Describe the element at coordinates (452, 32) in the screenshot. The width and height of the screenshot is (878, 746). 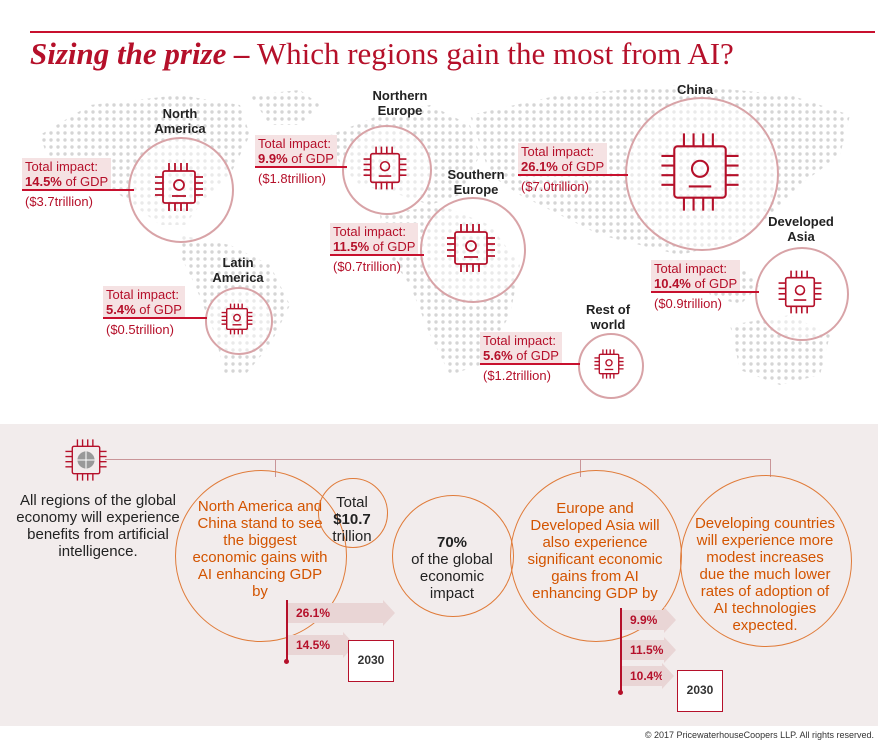
I see `header-rule` at that location.